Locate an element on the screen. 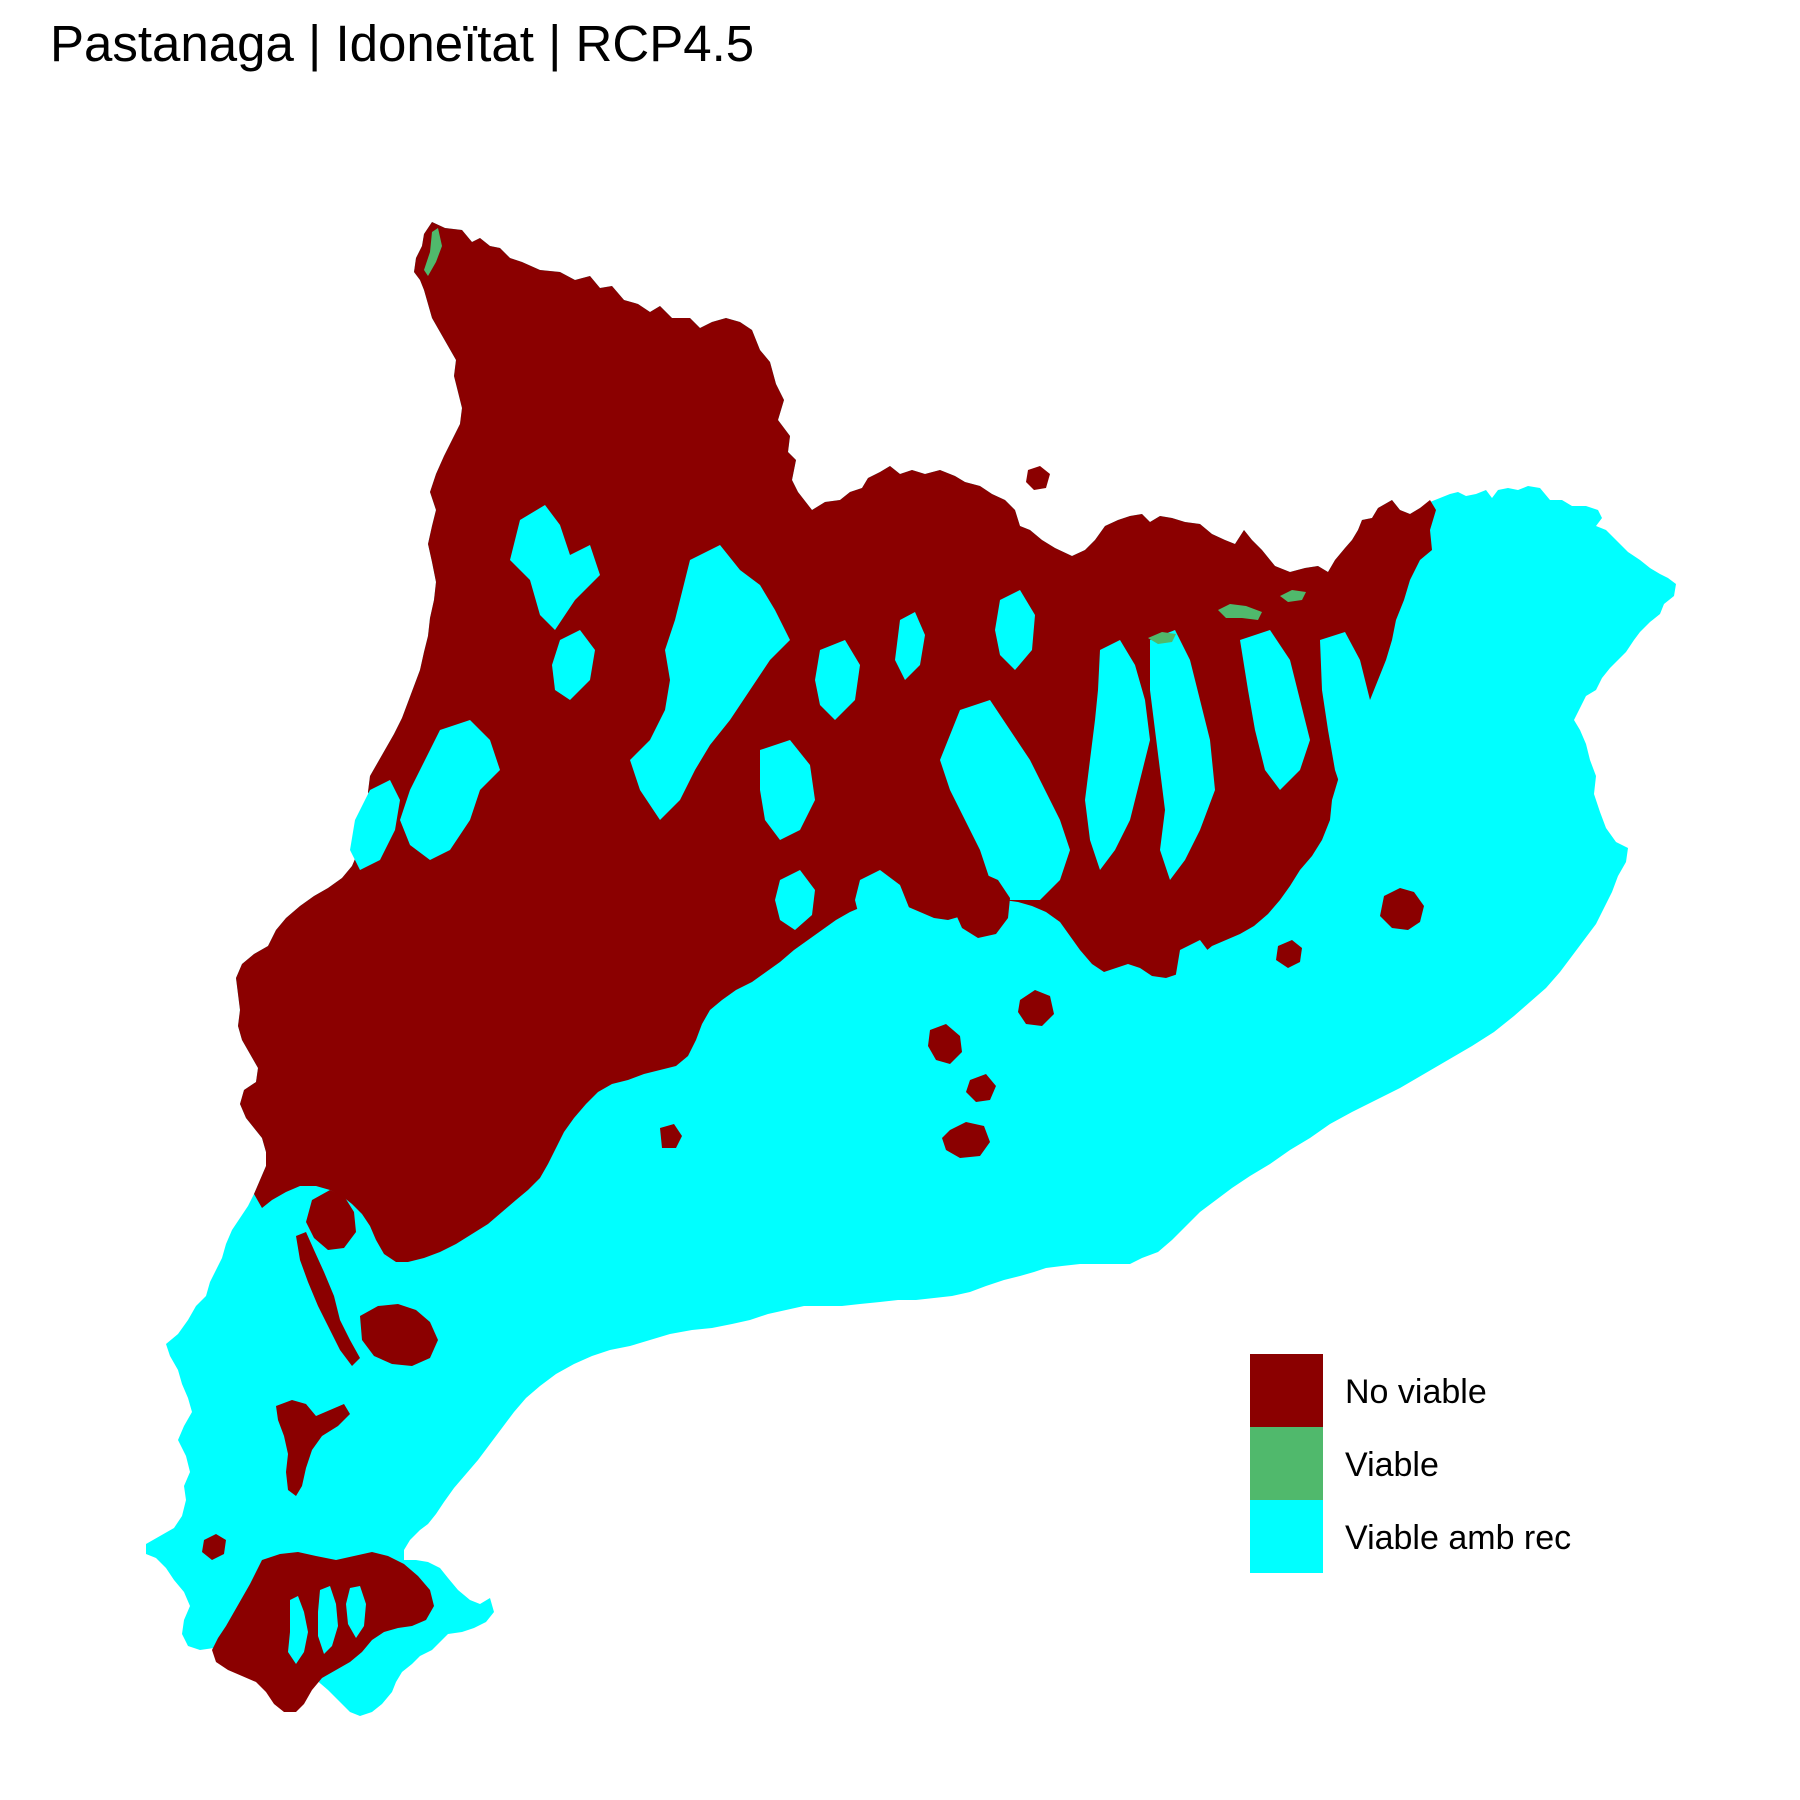  legend-swatch-viable is located at coordinates (1286, 1463).